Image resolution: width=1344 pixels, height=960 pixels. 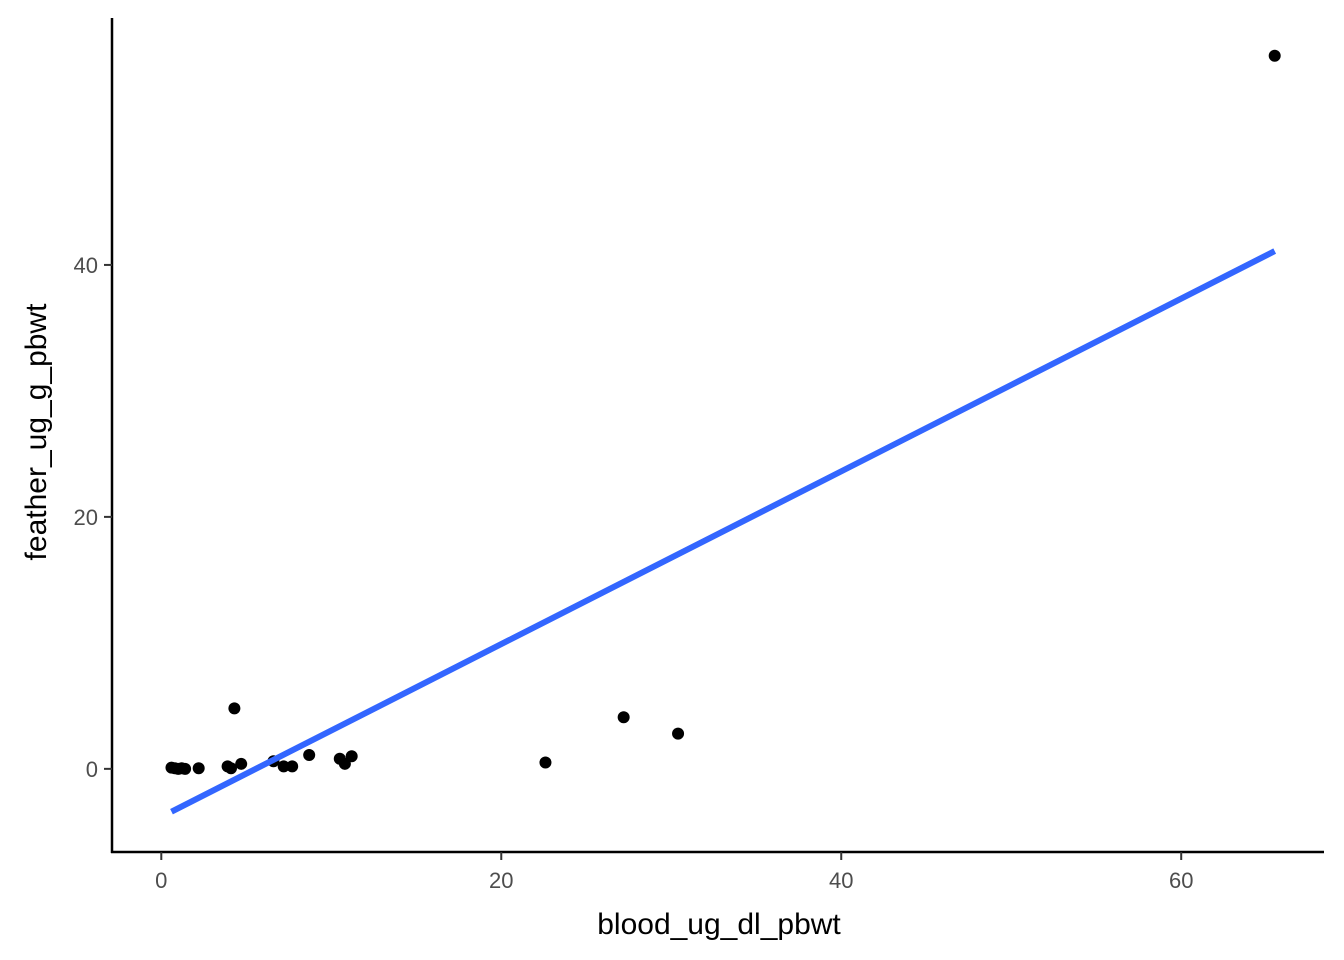 I want to click on x-tick-label: 20, so click(x=501, y=880).